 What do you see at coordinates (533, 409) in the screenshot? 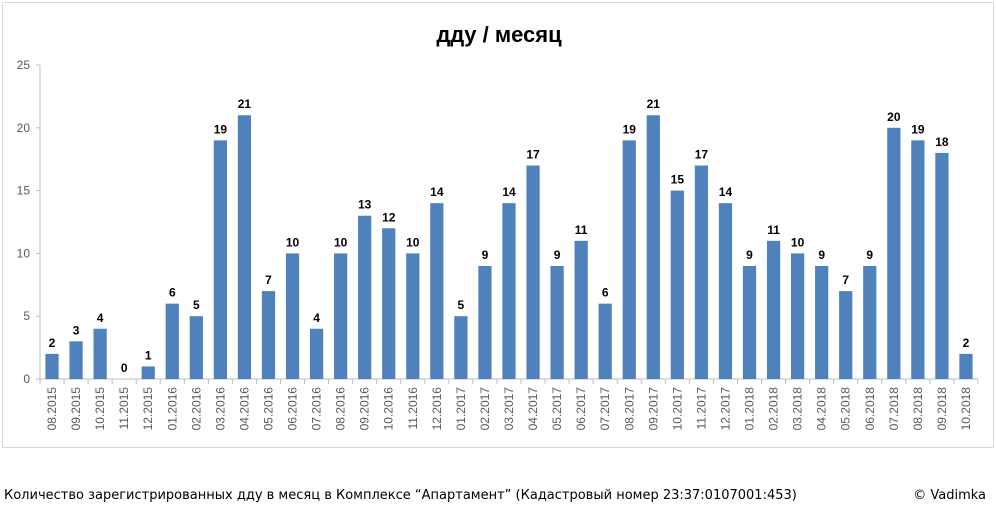
I see `x-tick-label: 04.2017` at bounding box center [533, 409].